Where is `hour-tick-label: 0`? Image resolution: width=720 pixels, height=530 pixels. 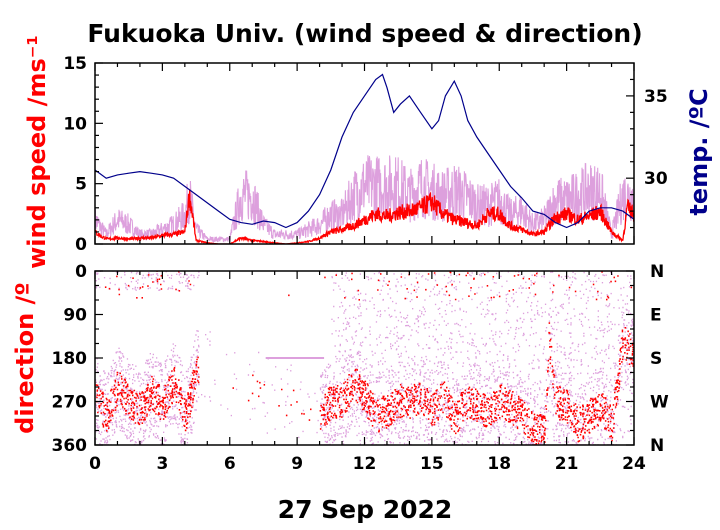 hour-tick-label: 0 is located at coordinates (95, 464).